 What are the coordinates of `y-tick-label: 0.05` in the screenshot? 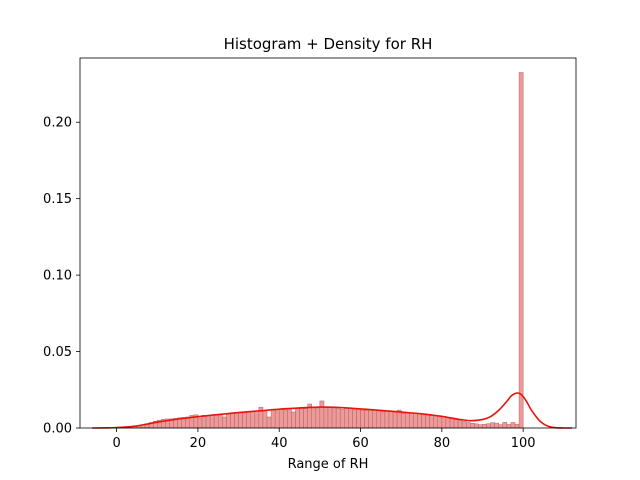 It's located at (57, 352).